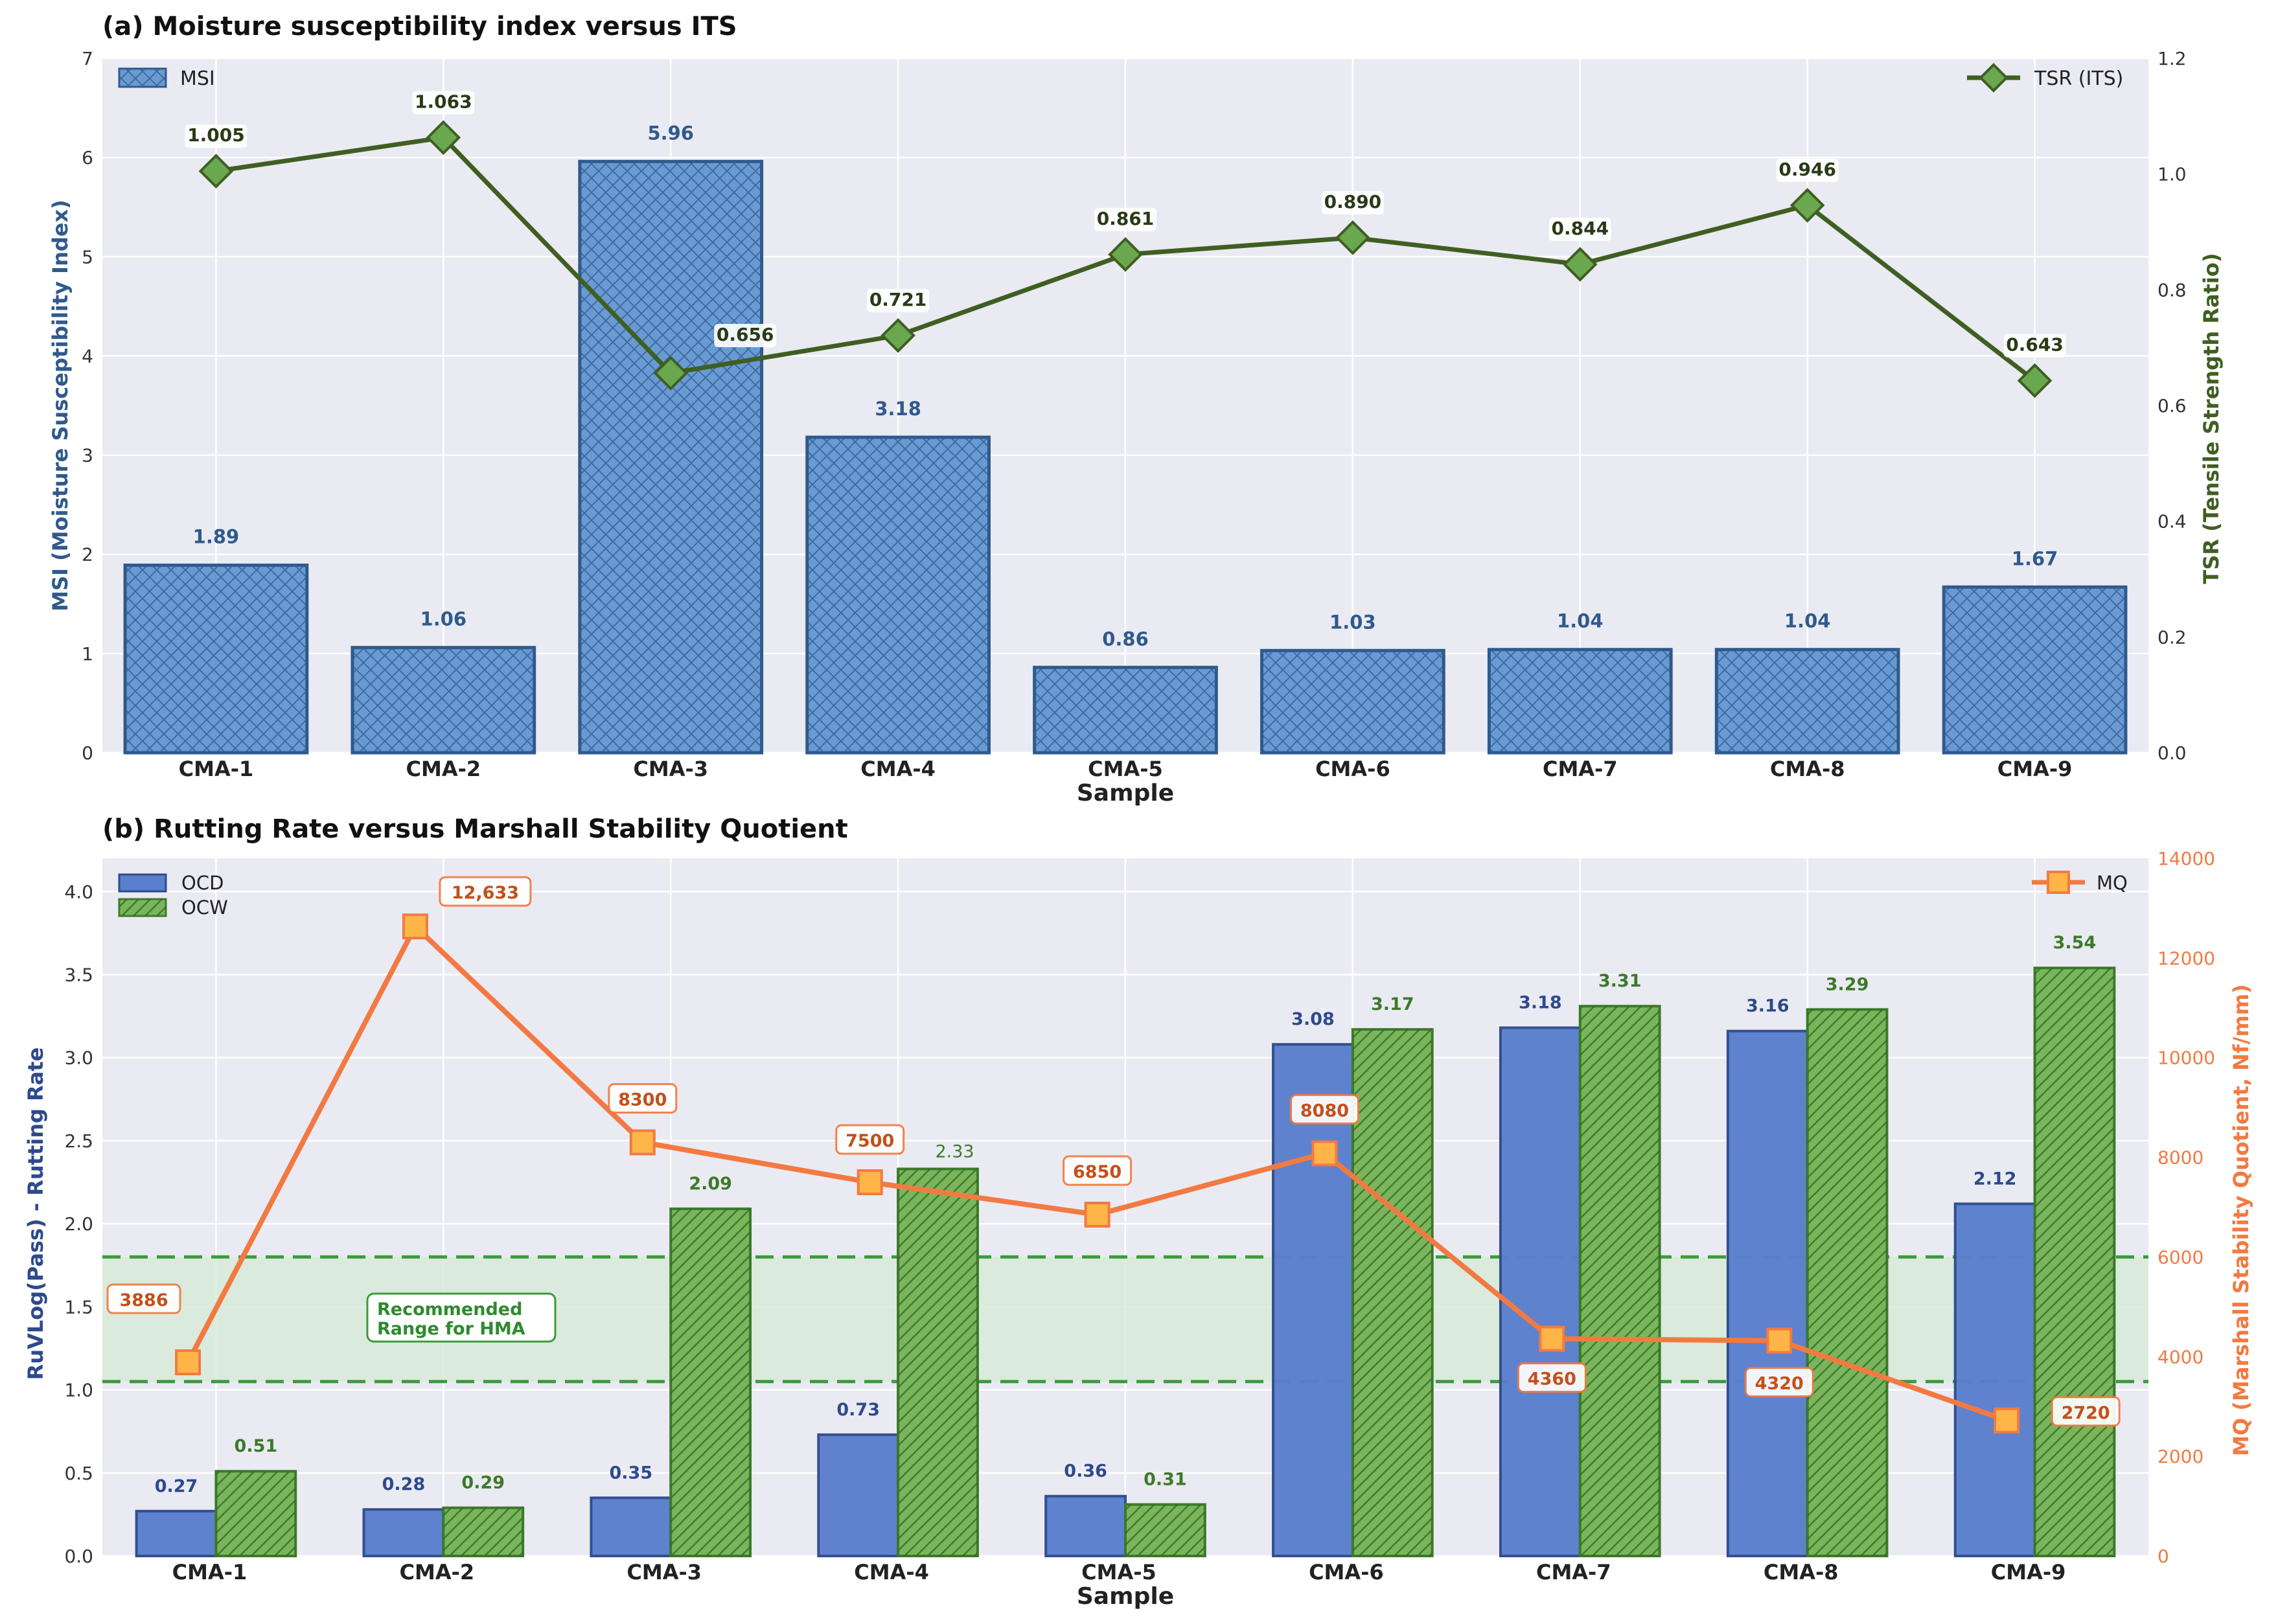  What do you see at coordinates (1347, 1572) in the screenshot?
I see `x-tick-b: CMA-6` at bounding box center [1347, 1572].